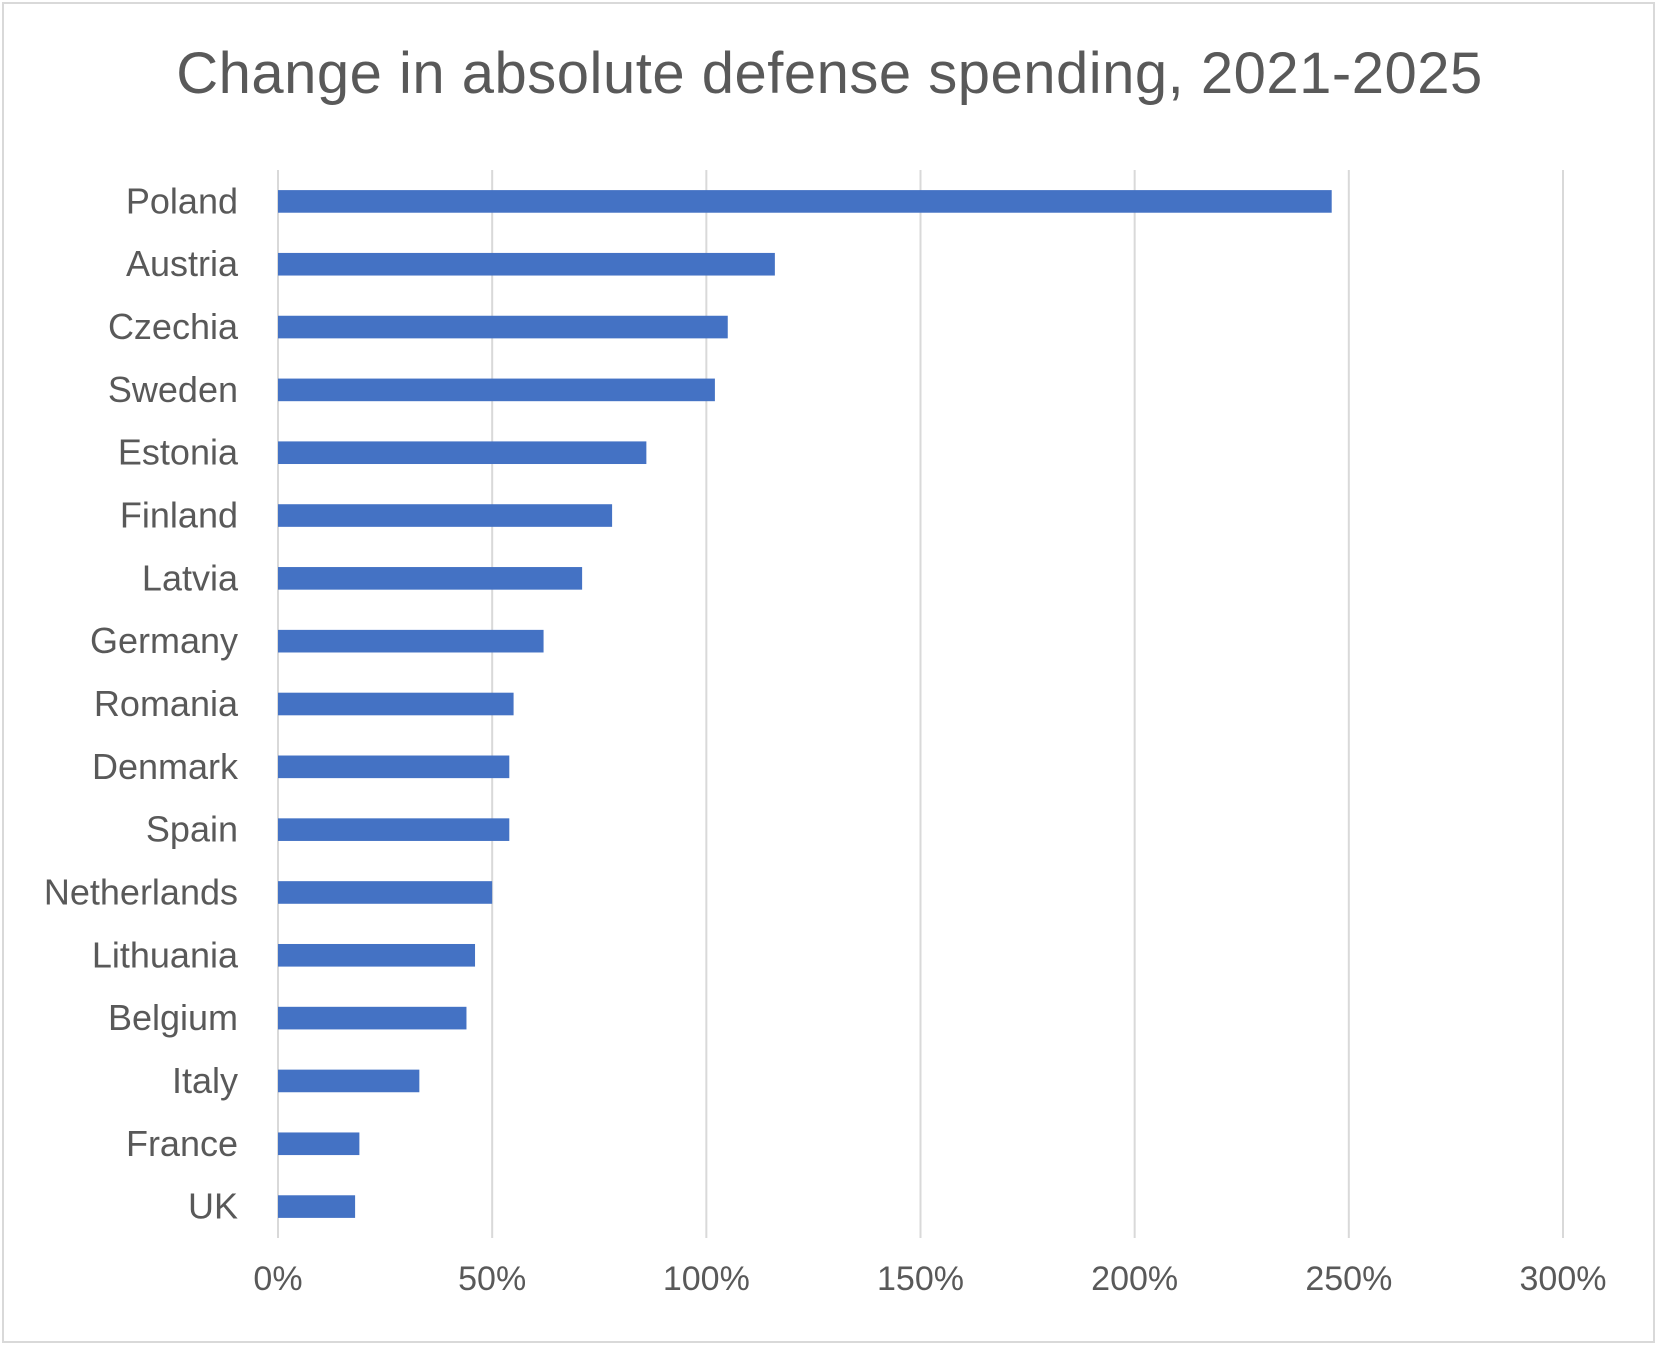 Image resolution: width=1659 pixels, height=1347 pixels. Describe the element at coordinates (503, 327) in the screenshot. I see `bar-czechia` at that location.